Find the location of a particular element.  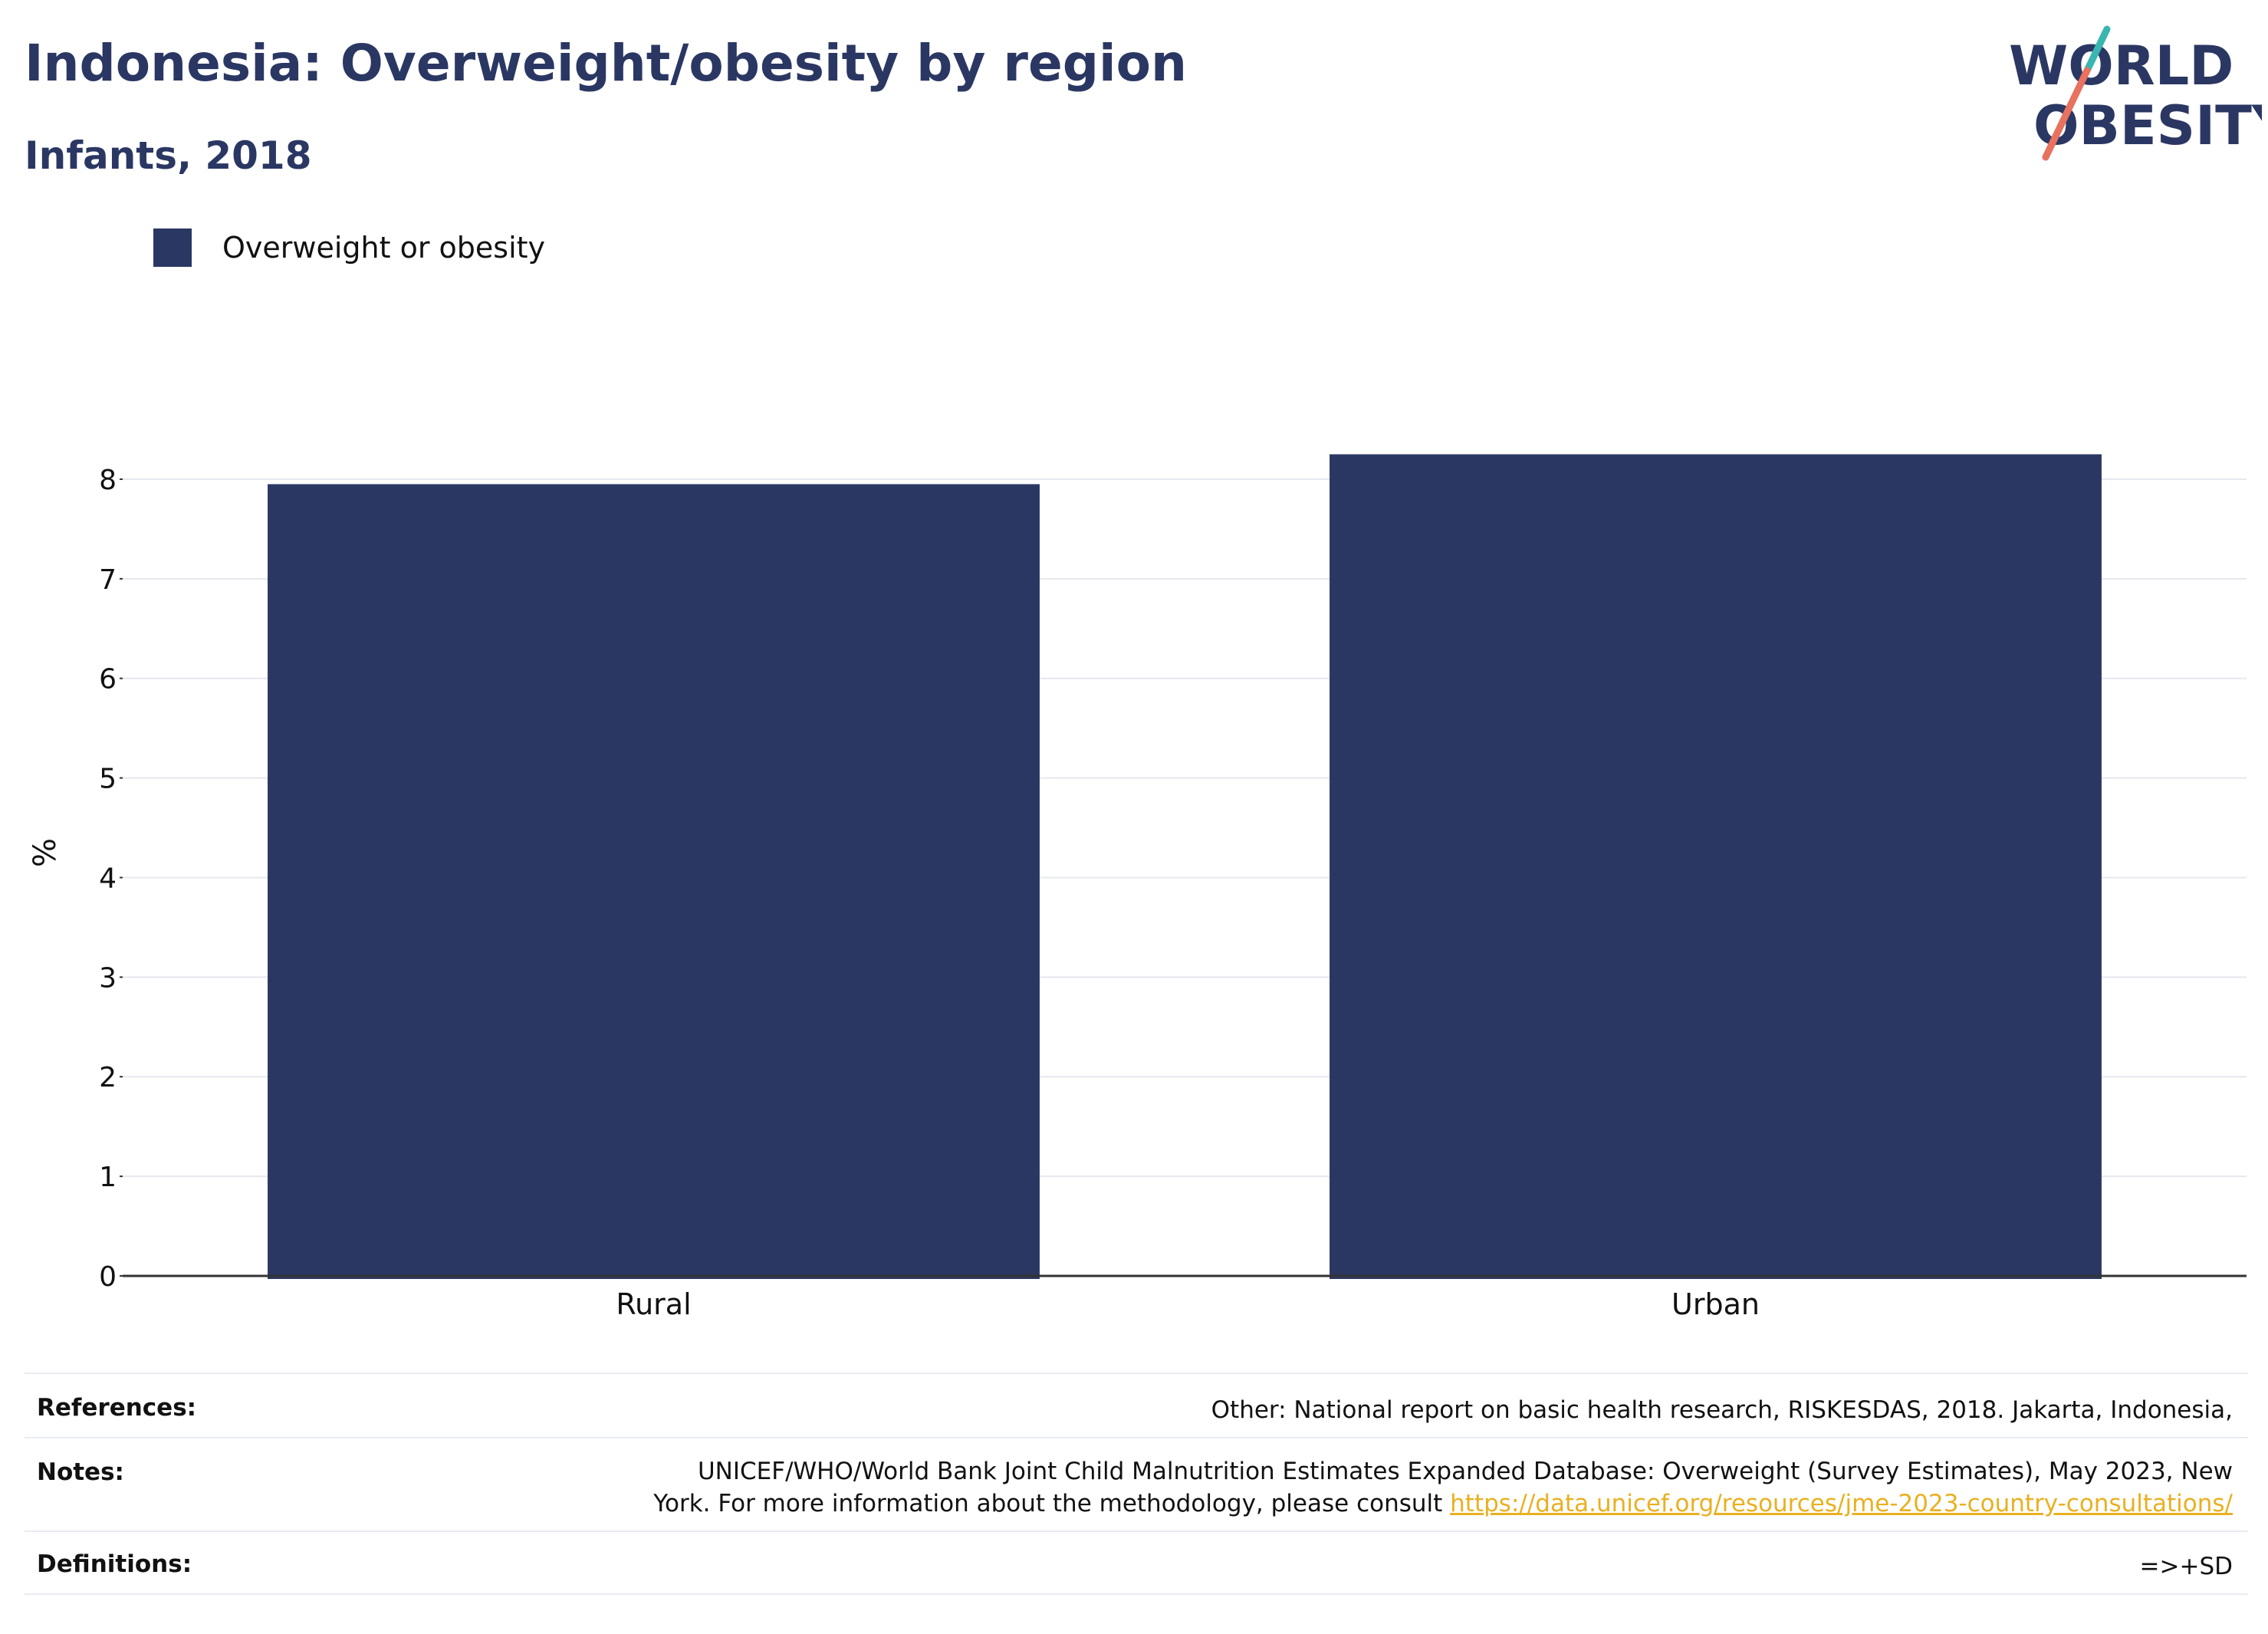

world-obesity-logo: WORLD OBESITY is located at coordinates (2135, 93).